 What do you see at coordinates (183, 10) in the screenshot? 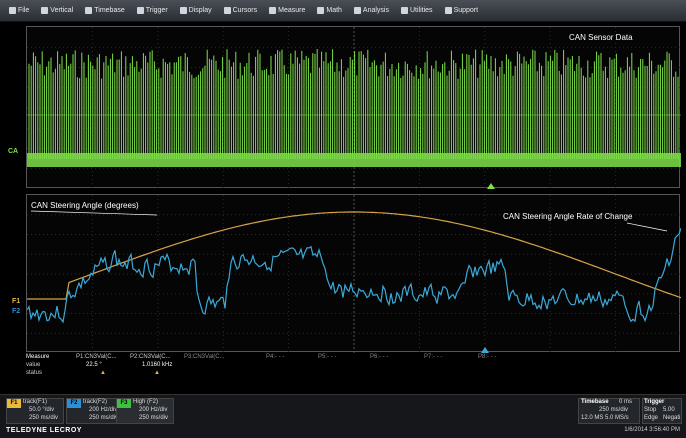
I see `display-icon` at bounding box center [183, 10].